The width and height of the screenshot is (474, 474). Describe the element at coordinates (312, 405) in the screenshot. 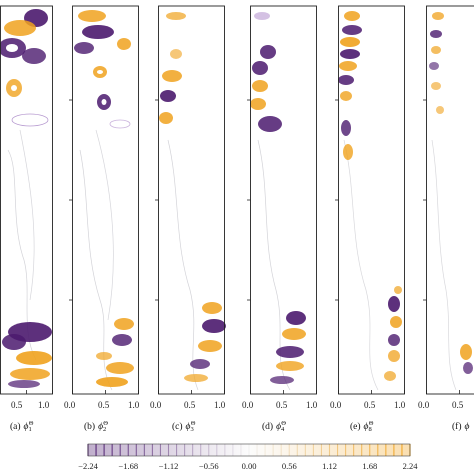

I see `panel-d-xtick-1.0: 1.0` at that location.